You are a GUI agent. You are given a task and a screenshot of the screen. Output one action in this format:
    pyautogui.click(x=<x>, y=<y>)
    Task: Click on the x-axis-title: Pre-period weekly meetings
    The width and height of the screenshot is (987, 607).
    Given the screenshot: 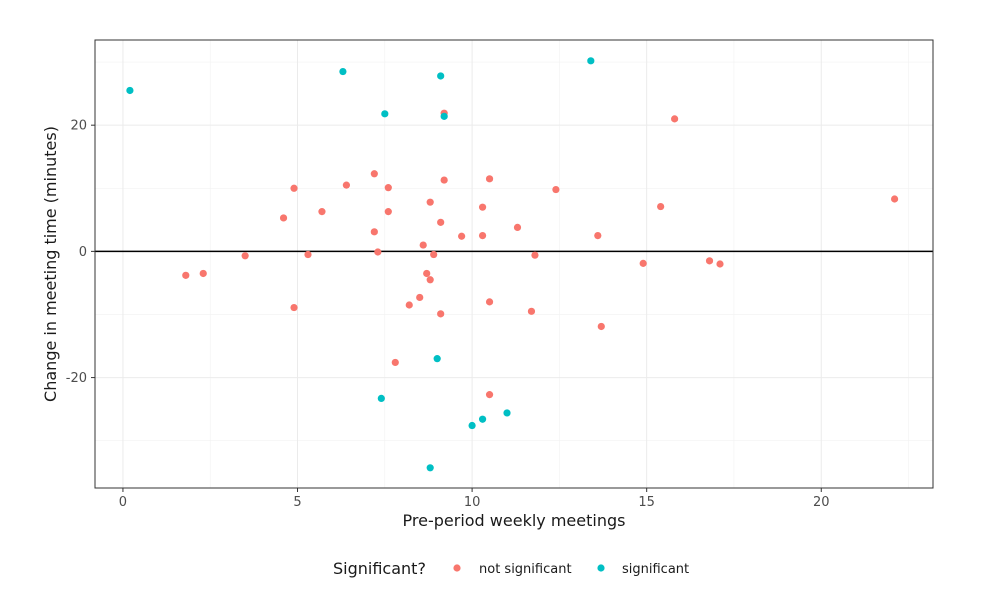 What is the action you would take?
    pyautogui.click(x=514, y=520)
    